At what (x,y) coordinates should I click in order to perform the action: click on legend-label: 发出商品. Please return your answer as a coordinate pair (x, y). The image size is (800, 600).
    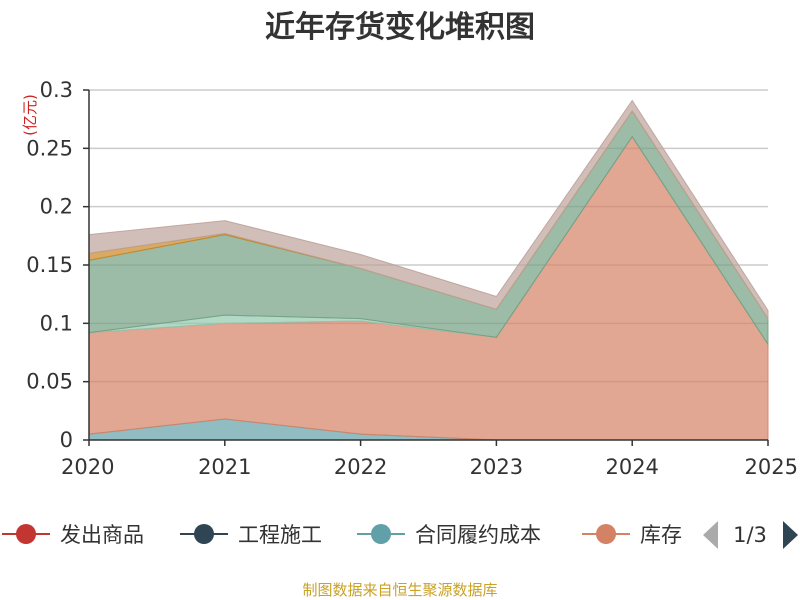
    Looking at the image, I should click on (102, 535).